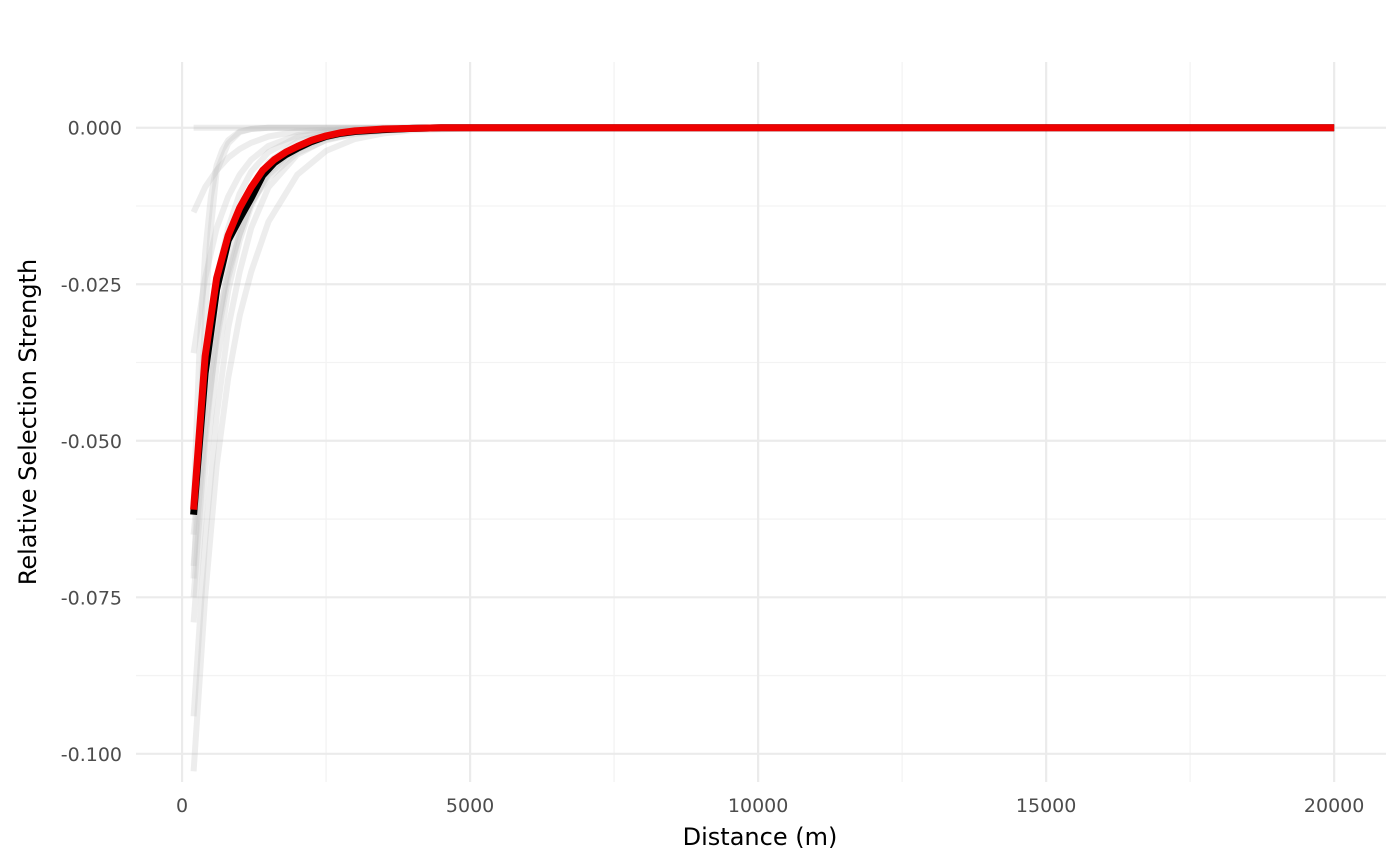 The image size is (1400, 866). Describe the element at coordinates (1334, 806) in the screenshot. I see `x-tick-label: 20000` at that location.